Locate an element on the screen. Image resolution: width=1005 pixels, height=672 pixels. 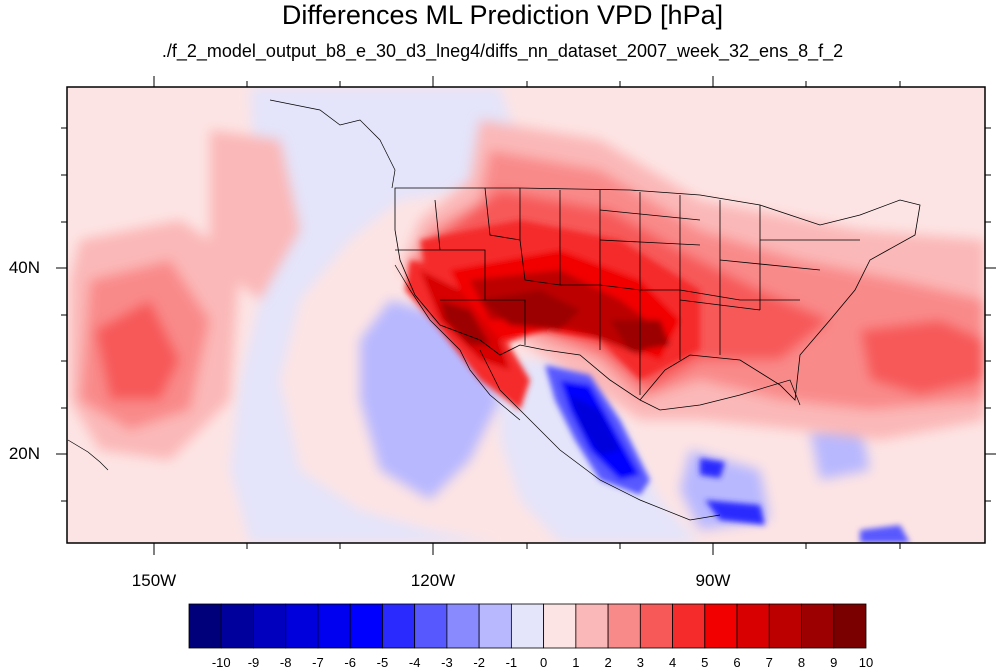
colorbar-tick-label: -3 is located at coordinates (447, 662).